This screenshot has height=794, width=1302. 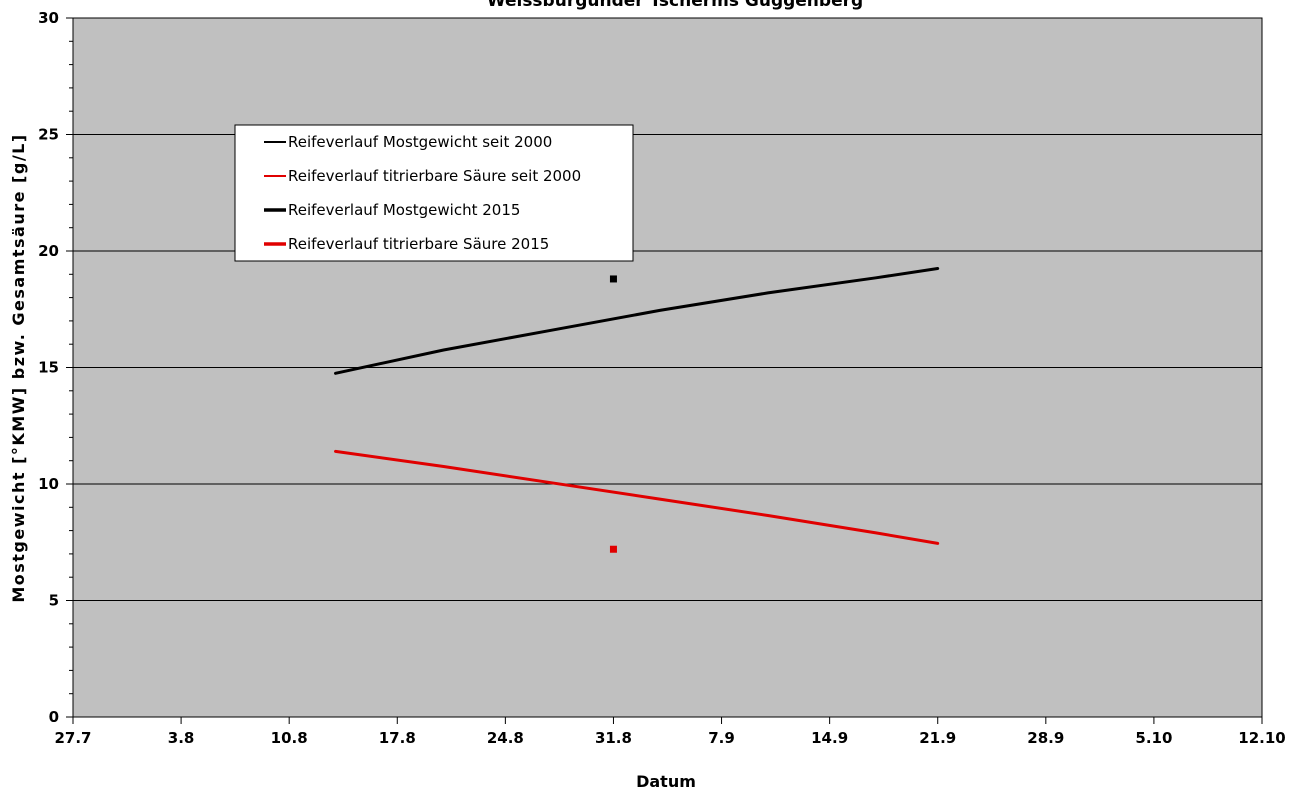 I want to click on x-tick-label: 5.10, so click(x=1153, y=738).